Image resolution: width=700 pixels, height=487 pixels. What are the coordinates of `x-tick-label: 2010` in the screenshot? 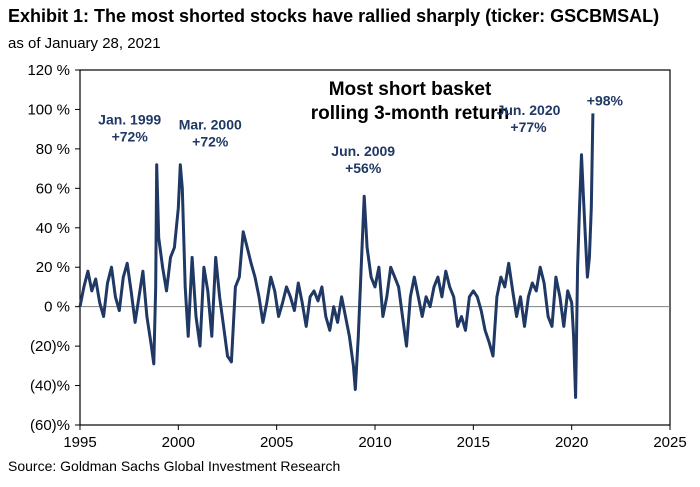 It's located at (374, 442).